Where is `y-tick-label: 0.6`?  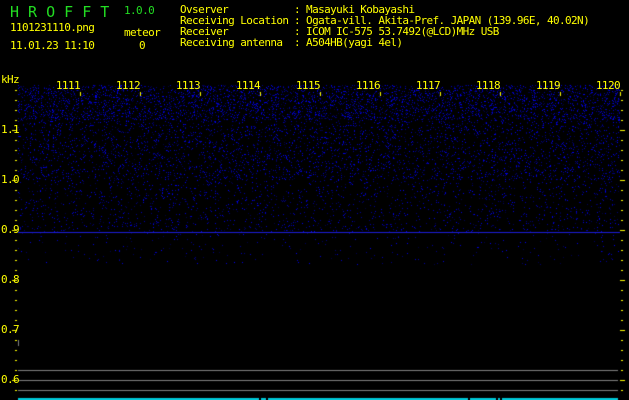 y-tick-label: 0.6 is located at coordinates (10, 379).